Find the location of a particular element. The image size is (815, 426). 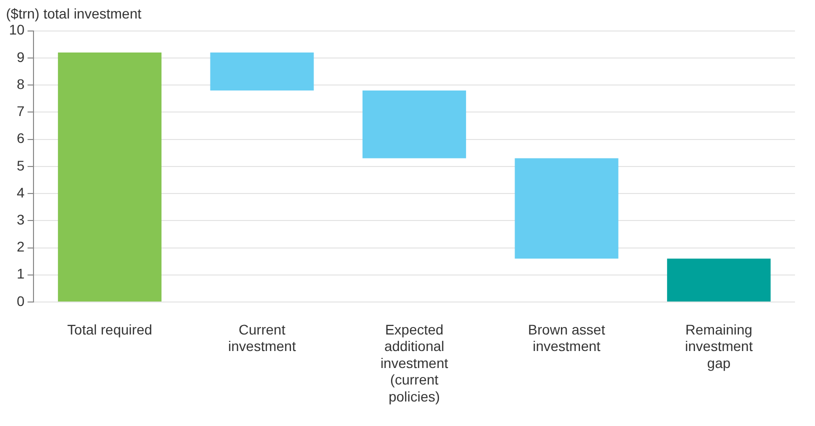

x-tick-label: Current investment is located at coordinates (262, 337).